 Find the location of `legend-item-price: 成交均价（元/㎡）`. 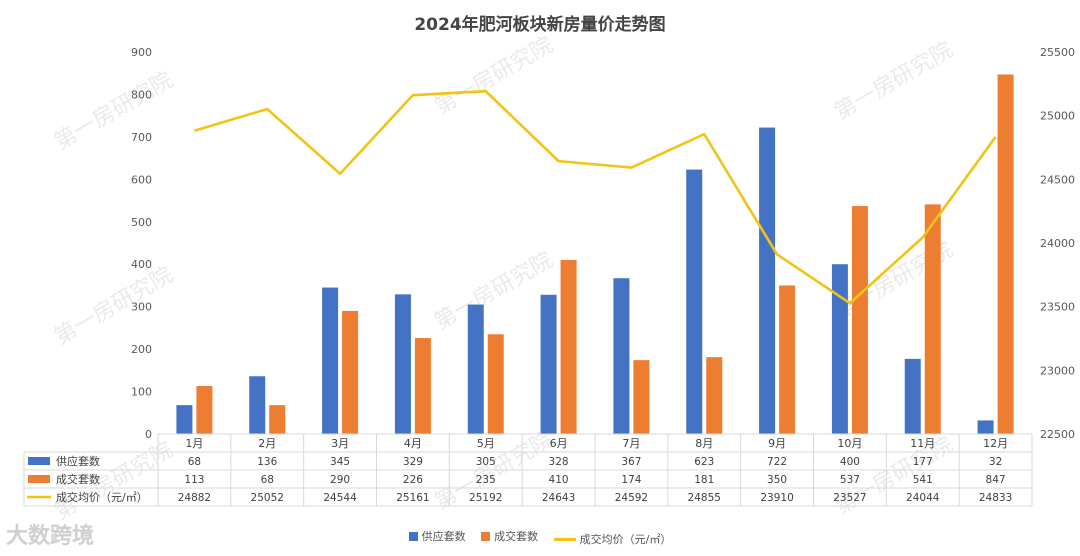

legend-item-price: 成交均价（元/㎡） is located at coordinates (612, 539).